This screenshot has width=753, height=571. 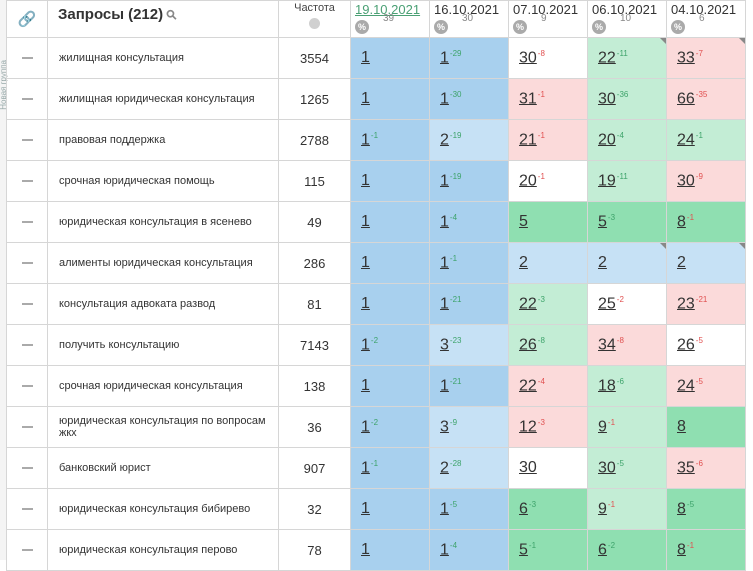 What do you see at coordinates (548, 99) in the screenshot?
I see `position-cell: 31-1` at bounding box center [548, 99].